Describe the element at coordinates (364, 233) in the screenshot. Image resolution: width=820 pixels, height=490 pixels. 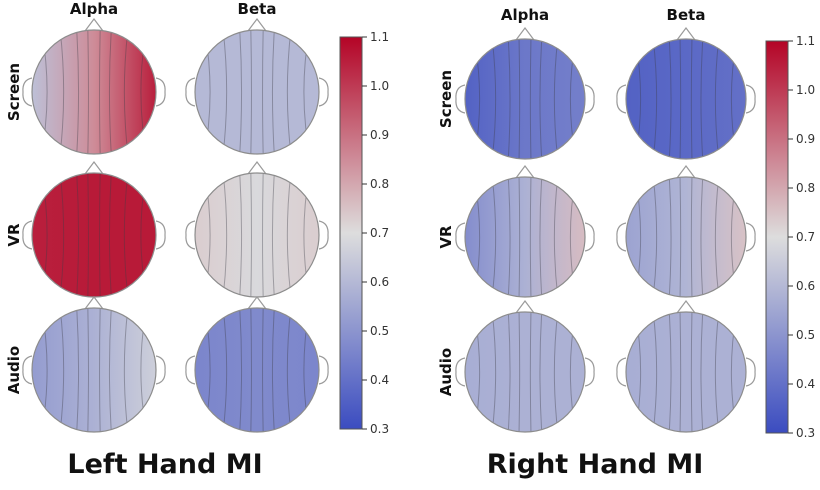
I see `left-colorbar: 0.3 0.4 0.5 0.6 0.7 0.8 0.9 1.0 1.1` at that location.